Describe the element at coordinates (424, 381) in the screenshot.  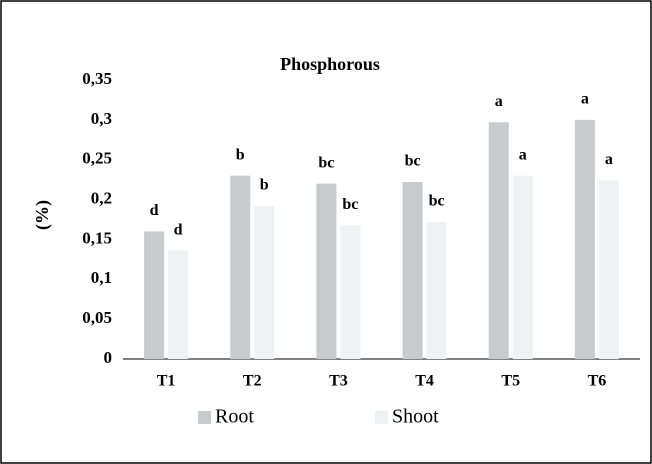
I see `x-tick-label: T4` at that location.